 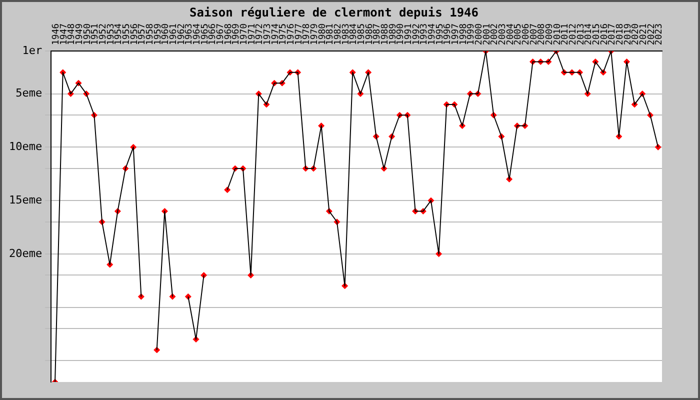 I want to click on x-tick-label: 2023, so click(x=659, y=34).